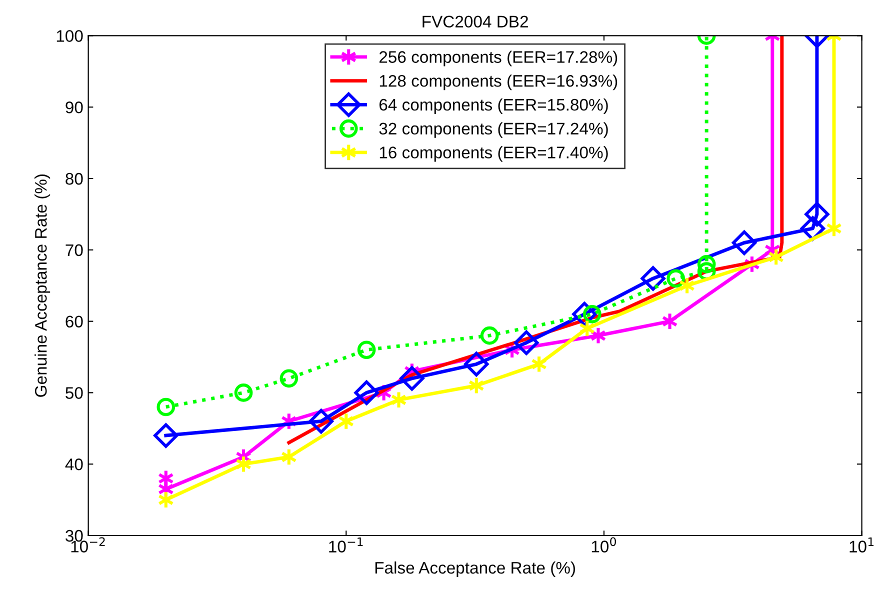 The width and height of the screenshot is (883, 595). Describe the element at coordinates (475, 22) in the screenshot. I see `chart-title: FVC2004 DB2` at that location.